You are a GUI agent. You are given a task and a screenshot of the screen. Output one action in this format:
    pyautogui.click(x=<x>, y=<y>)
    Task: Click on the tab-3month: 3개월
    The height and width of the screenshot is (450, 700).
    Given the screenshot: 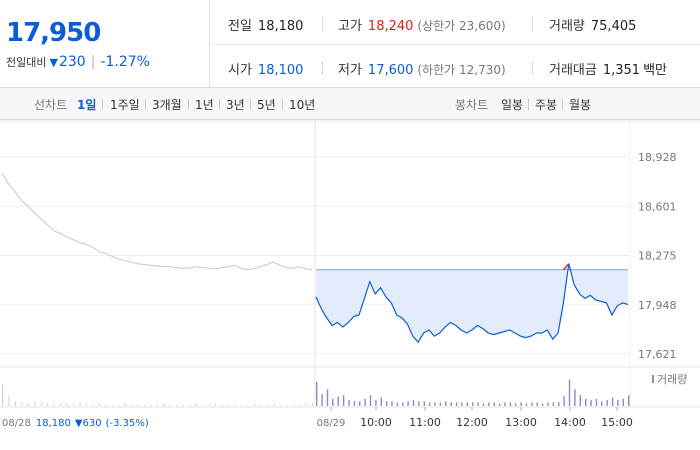 What is the action you would take?
    pyautogui.click(x=167, y=105)
    